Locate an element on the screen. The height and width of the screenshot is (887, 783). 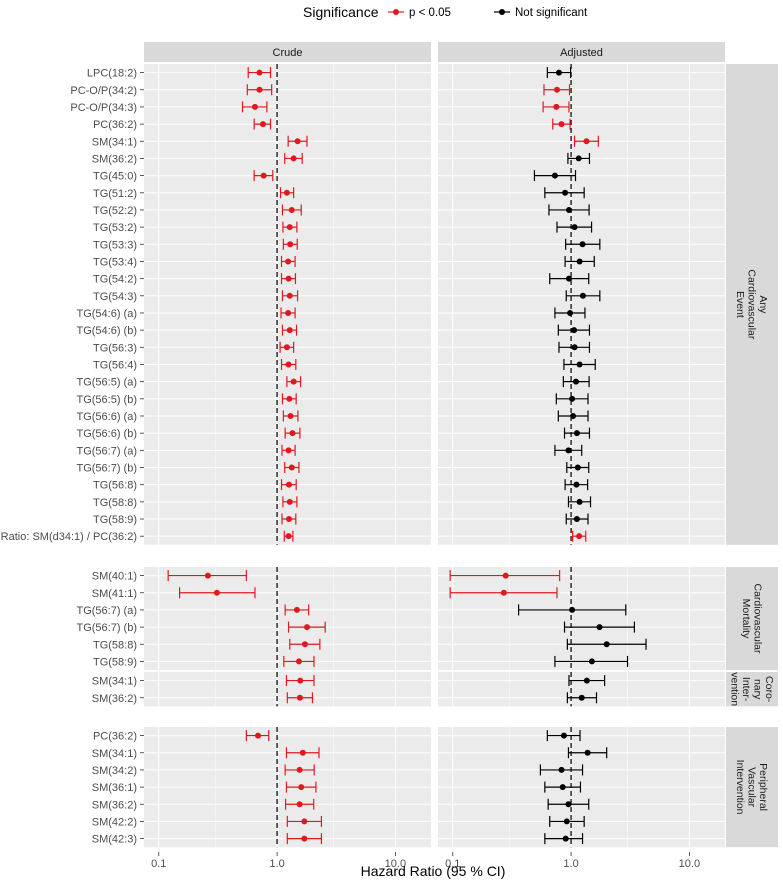
row-label: SM(34:1) is located at coordinates (114, 142).